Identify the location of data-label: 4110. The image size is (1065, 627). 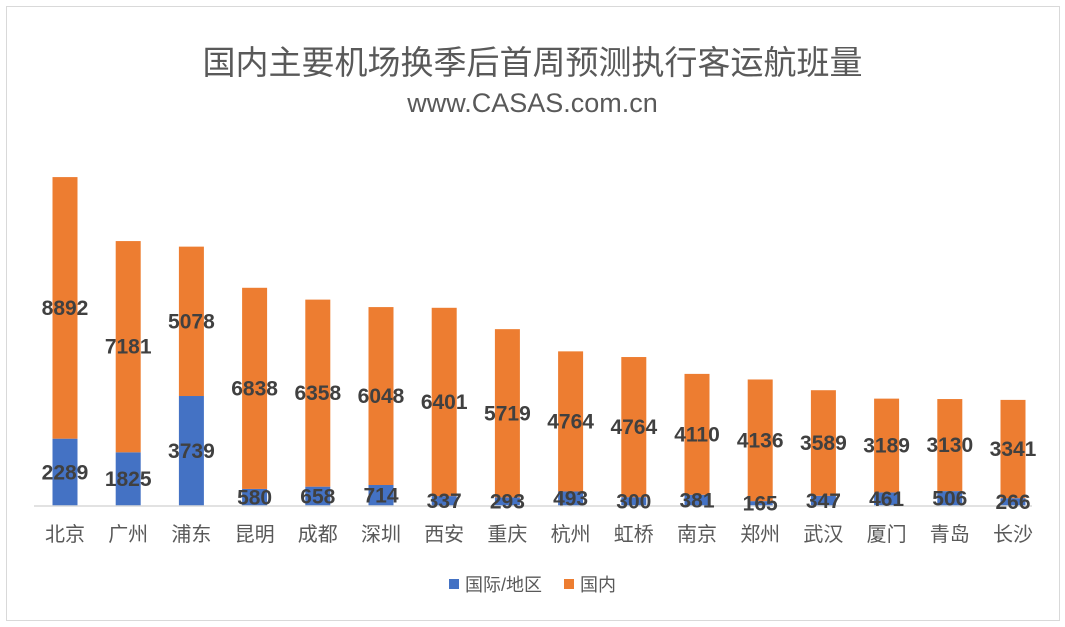
(697, 434).